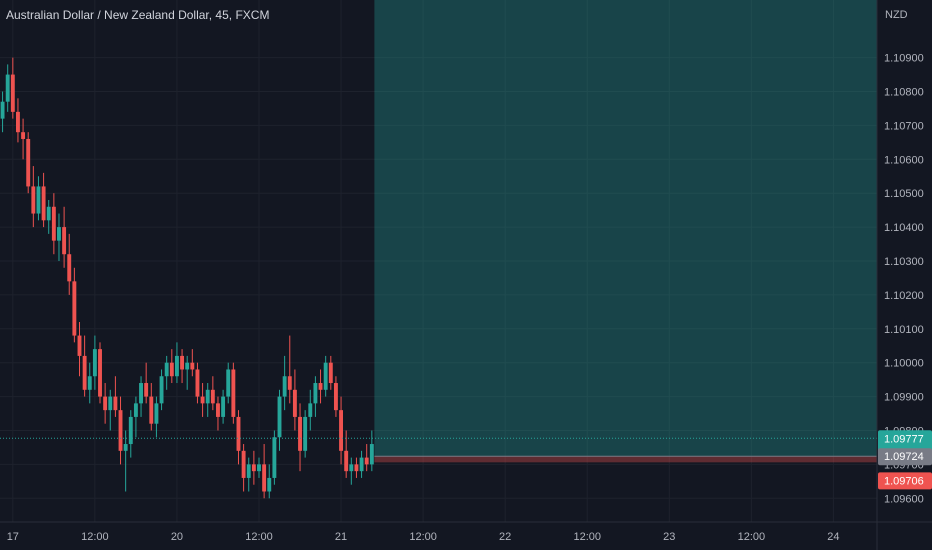  What do you see at coordinates (904, 439) in the screenshot?
I see `last-price-tag: 1.09777` at bounding box center [904, 439].